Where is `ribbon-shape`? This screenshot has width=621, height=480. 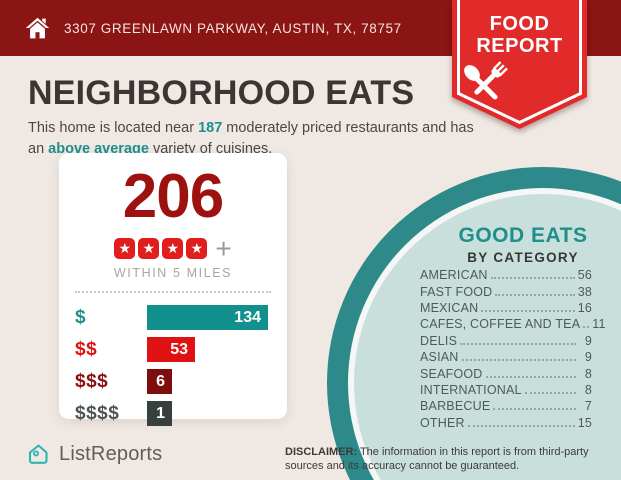
ribbon-shape is located at coordinates (519, 64).